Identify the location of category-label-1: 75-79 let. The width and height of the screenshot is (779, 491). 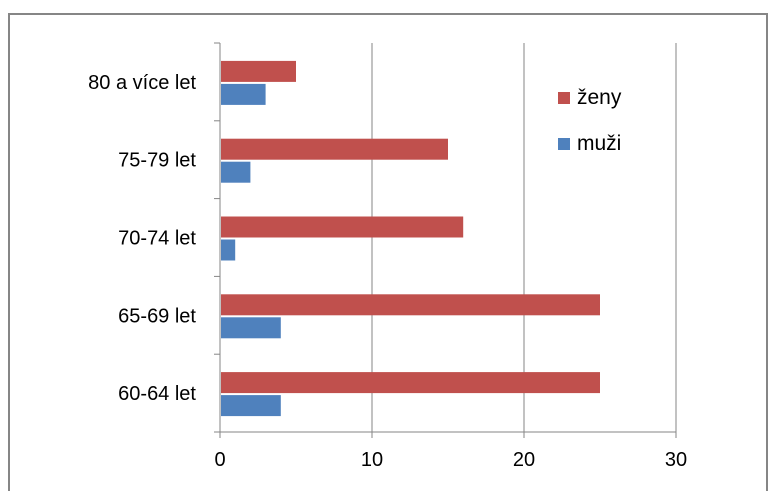
(157, 161).